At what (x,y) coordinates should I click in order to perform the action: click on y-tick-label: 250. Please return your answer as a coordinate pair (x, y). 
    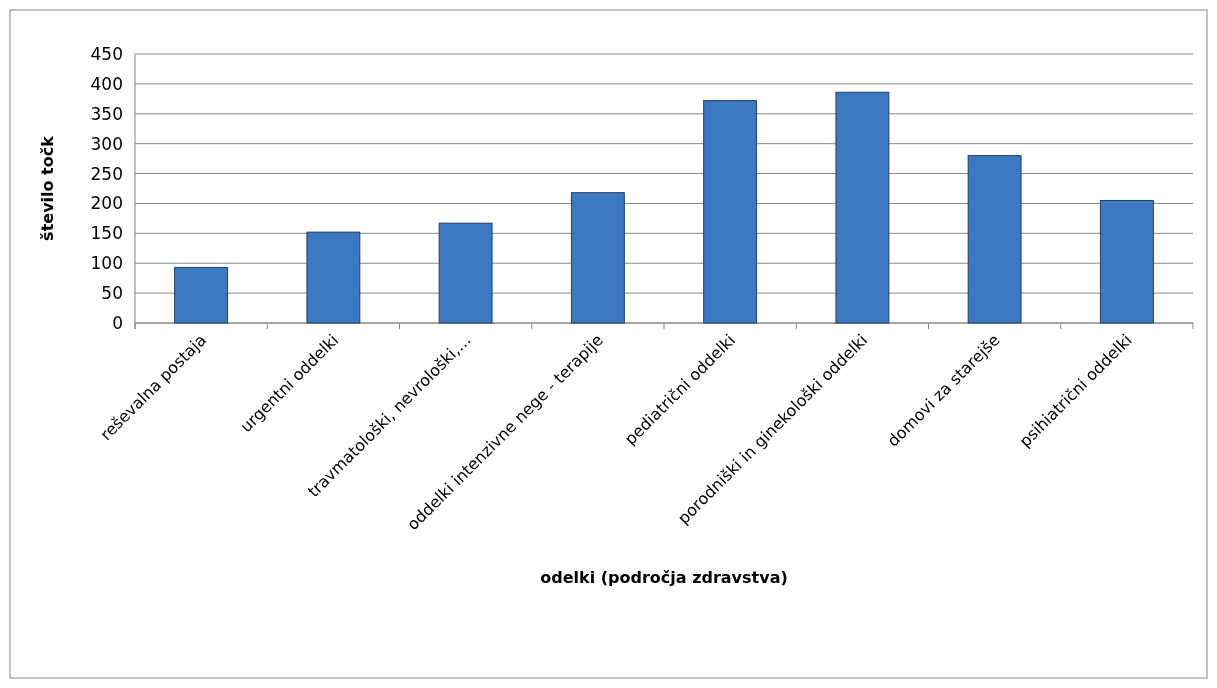
    Looking at the image, I should click on (106, 173).